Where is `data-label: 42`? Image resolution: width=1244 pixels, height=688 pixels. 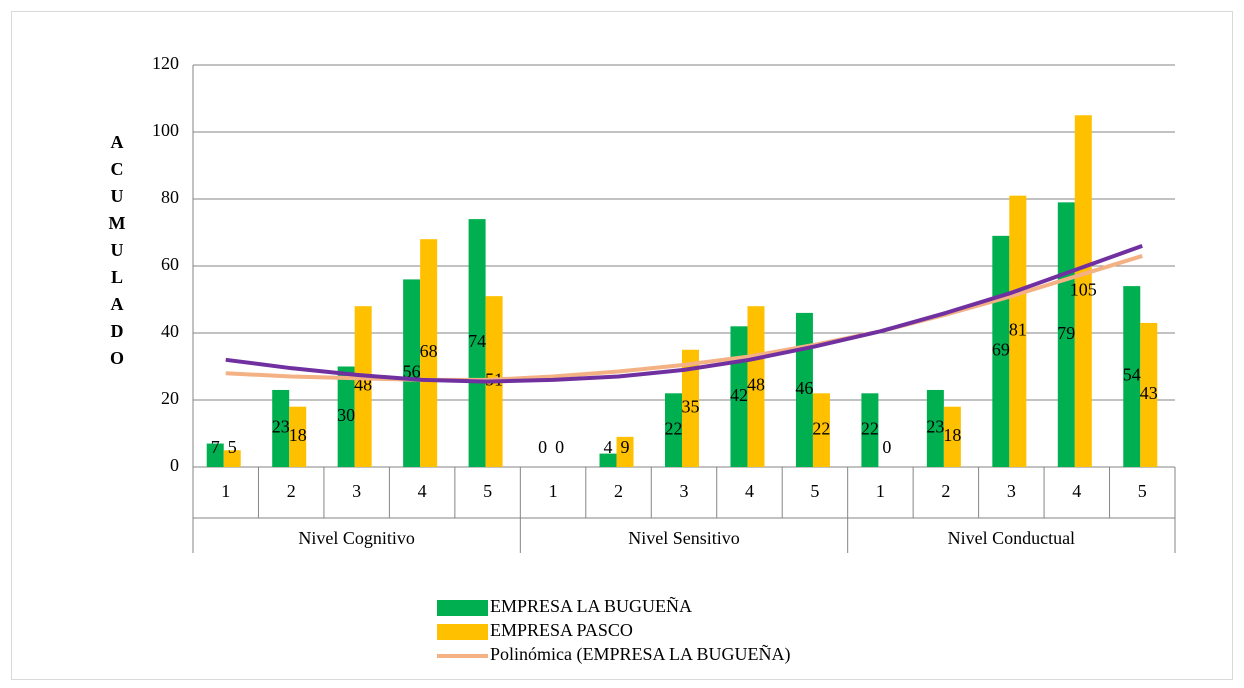
data-label: 42 is located at coordinates (739, 395).